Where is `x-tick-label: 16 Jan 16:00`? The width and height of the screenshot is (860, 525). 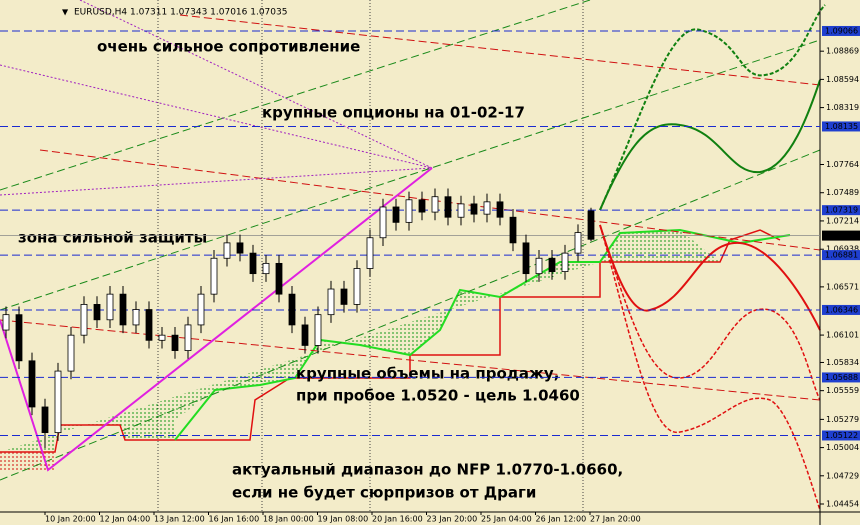
x-tick-label: 16 Jan 16:00 is located at coordinates (234, 519).